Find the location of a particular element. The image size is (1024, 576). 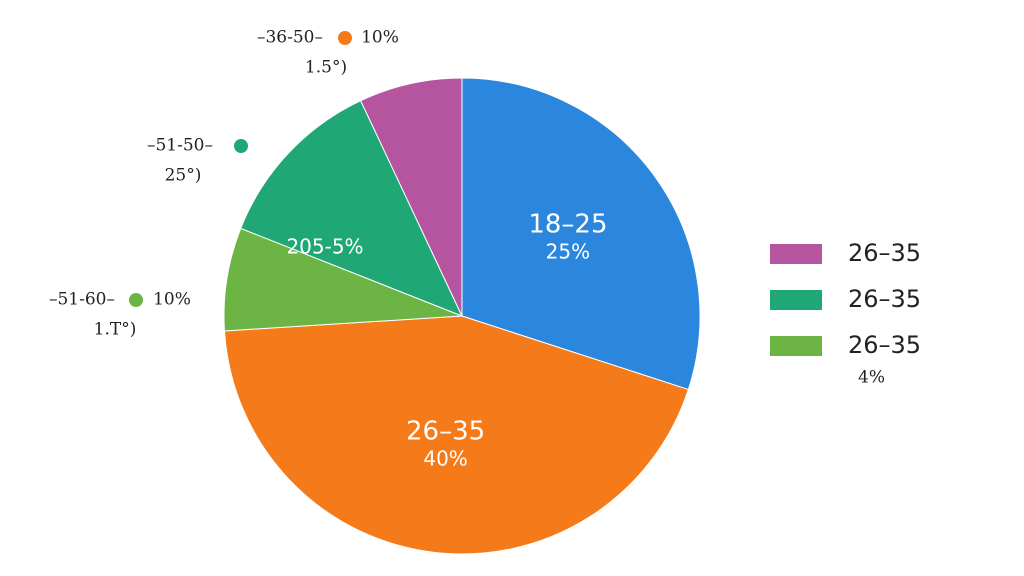

callout-label: 1.5°) is located at coordinates (326, 68).